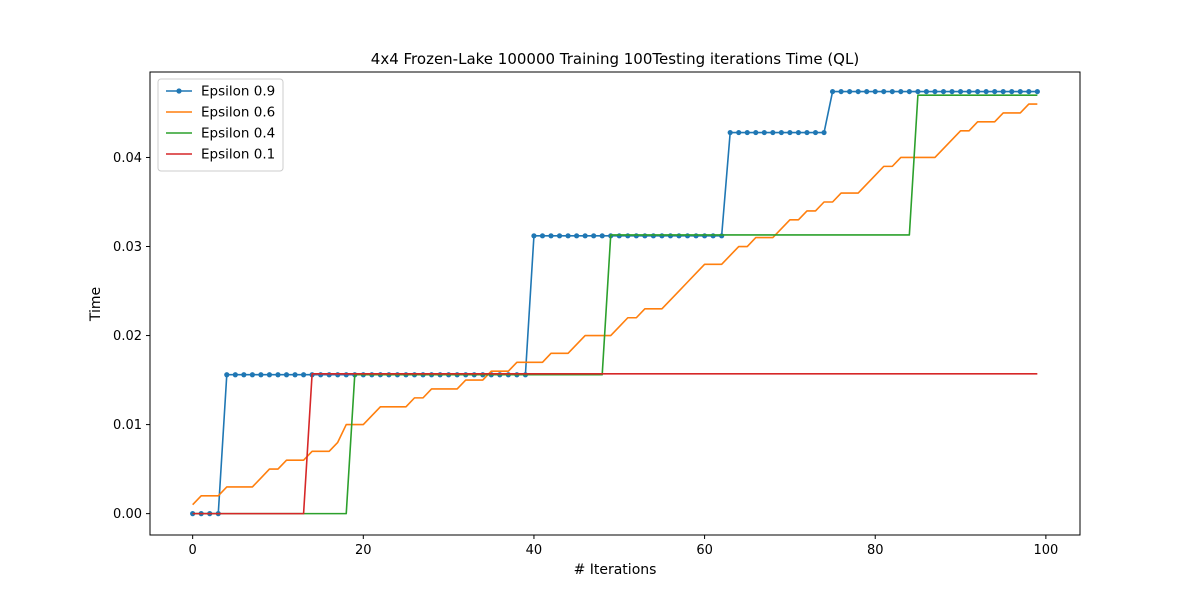 This screenshot has width=1200, height=600. Describe the element at coordinates (534, 550) in the screenshot. I see `x-tick-label: 40` at that location.